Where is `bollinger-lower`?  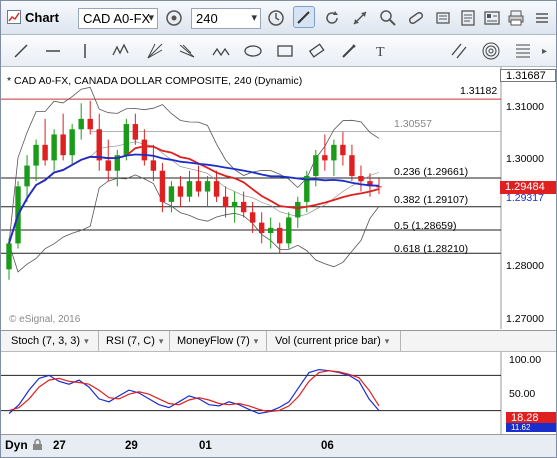 bollinger-lower is located at coordinates (194, 223).